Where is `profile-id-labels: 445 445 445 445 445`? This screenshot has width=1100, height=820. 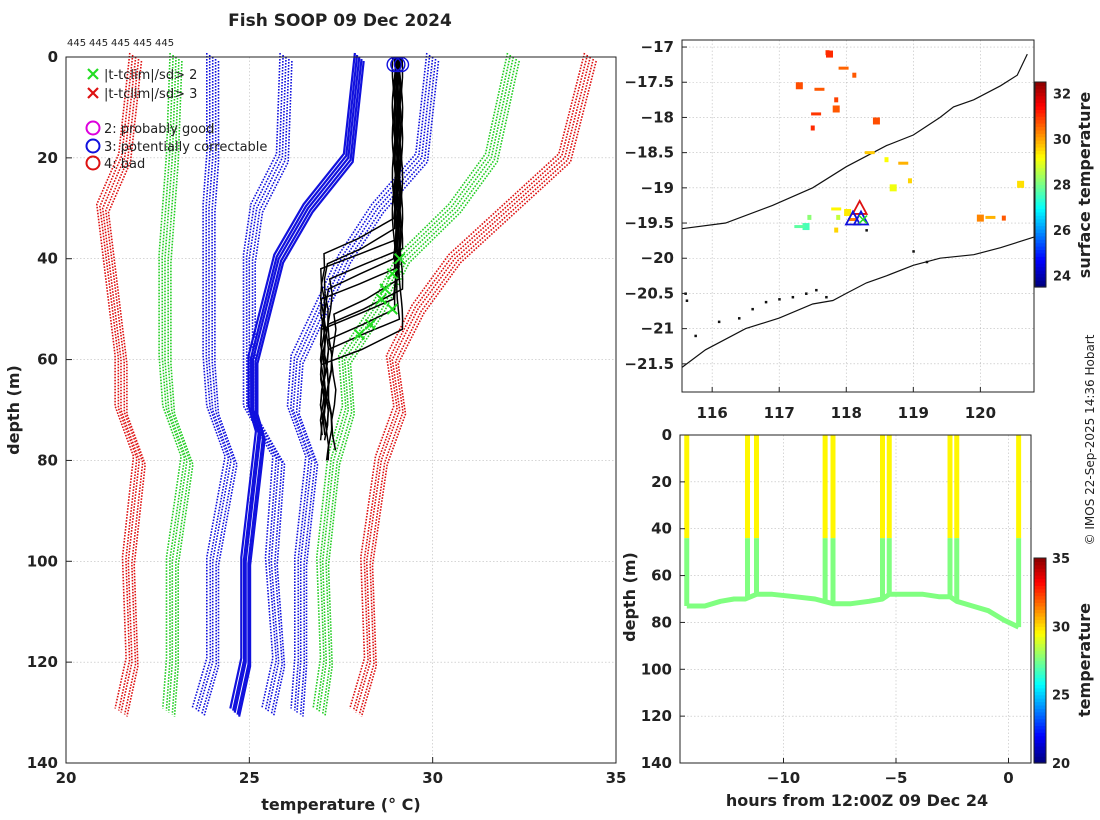
profile-id-labels: 445 445 445 445 445 is located at coordinates (120, 43).